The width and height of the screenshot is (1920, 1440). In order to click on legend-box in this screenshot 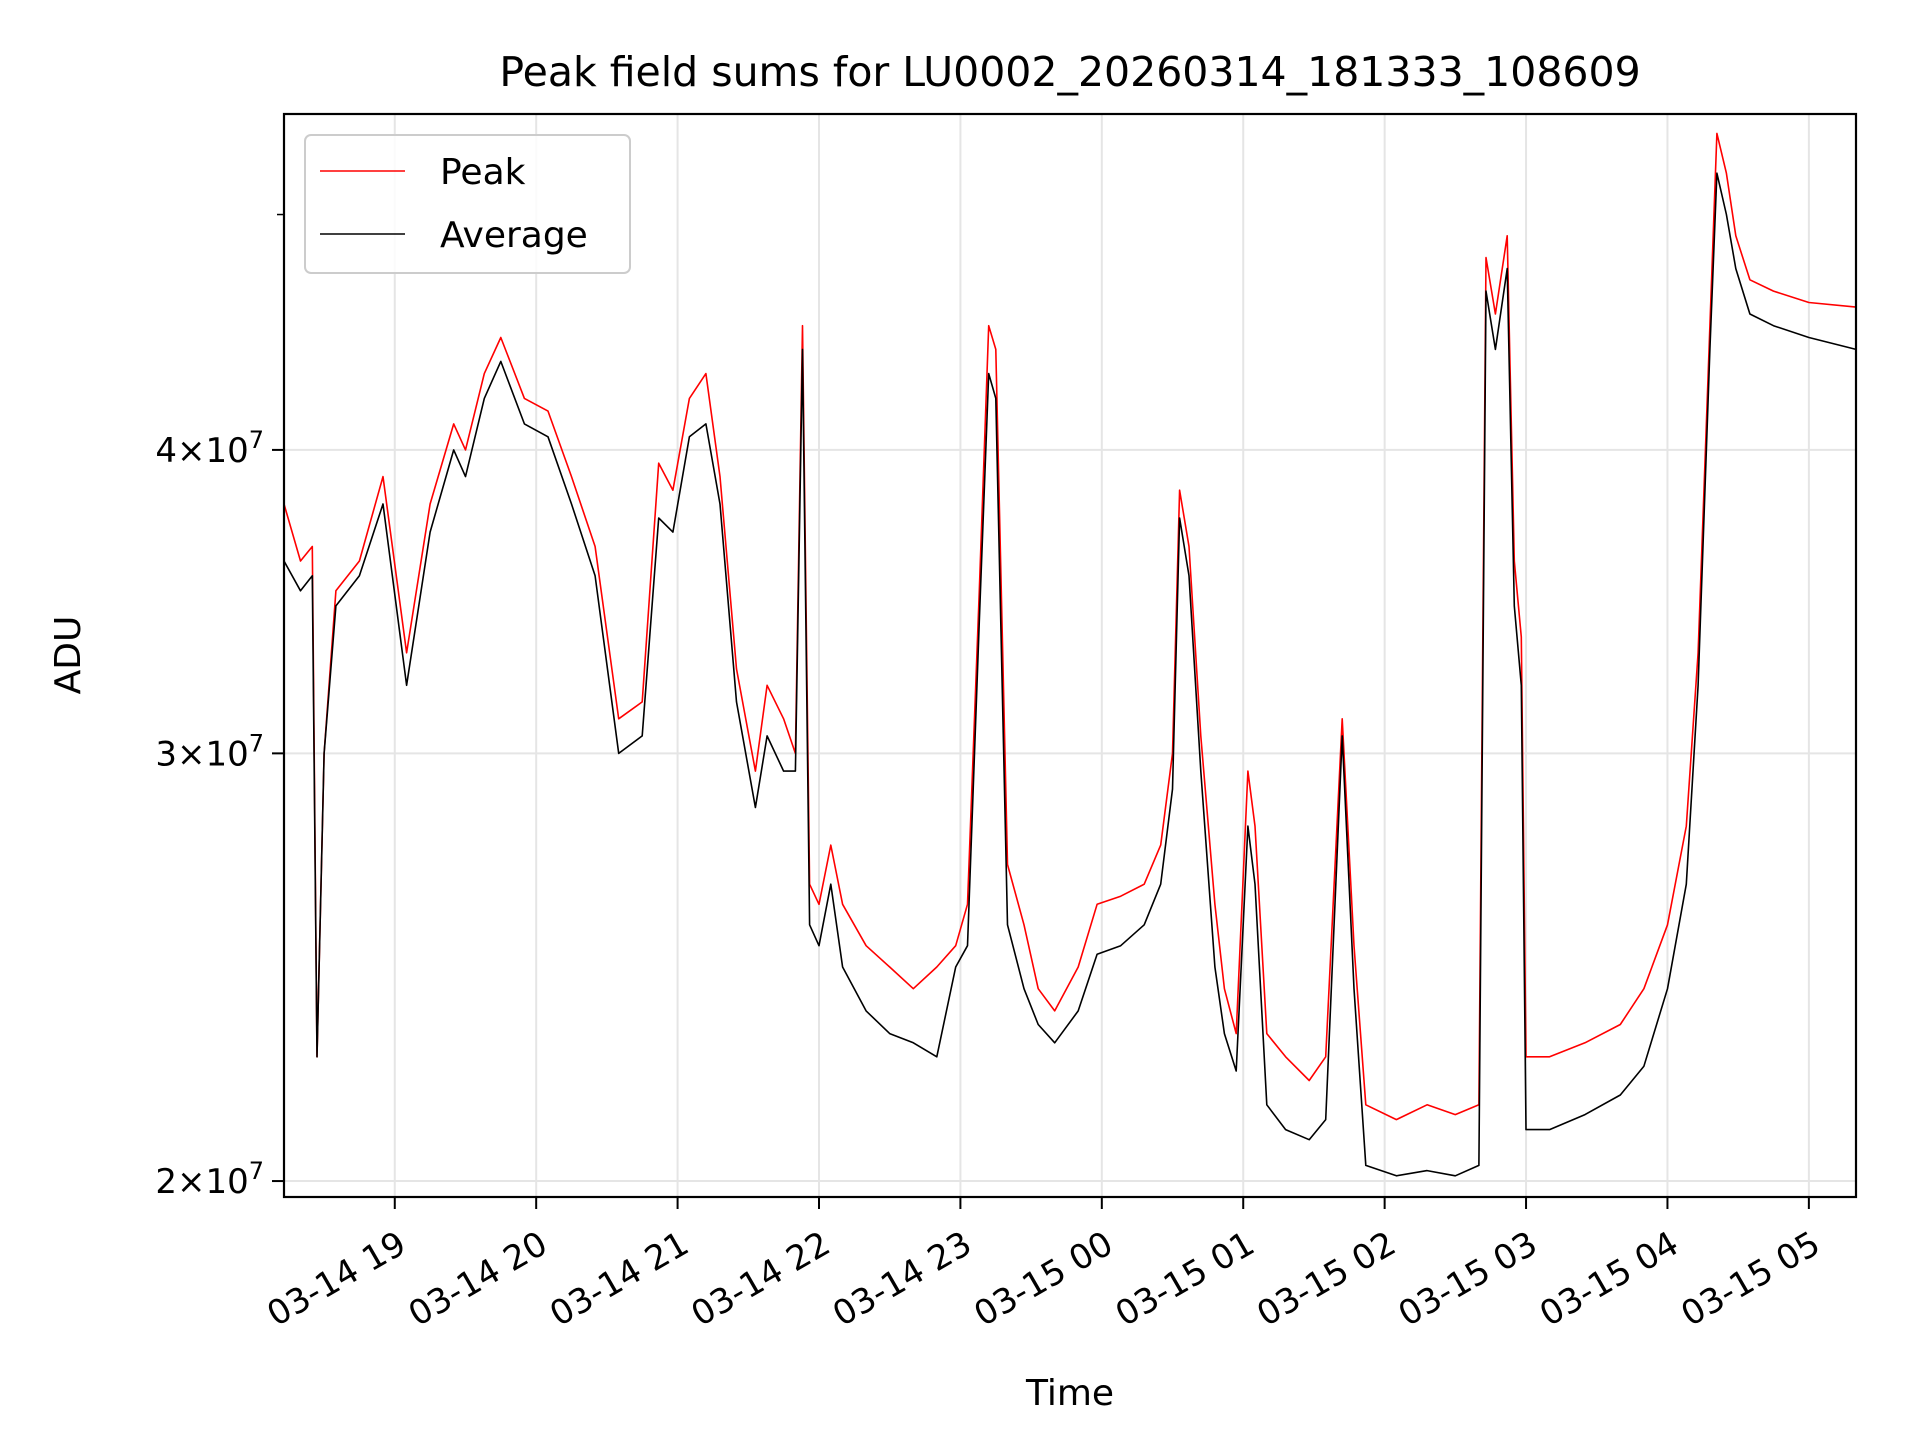, I will do `click(467, 204)`.